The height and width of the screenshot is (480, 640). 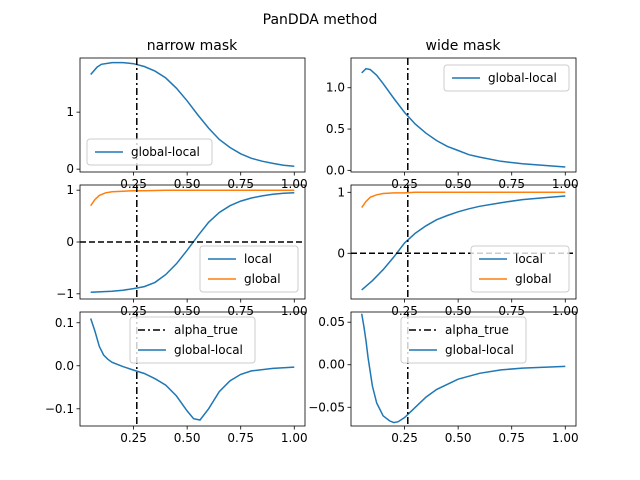 I want to click on y-tick-label: −0.05, so click(x=326, y=407).